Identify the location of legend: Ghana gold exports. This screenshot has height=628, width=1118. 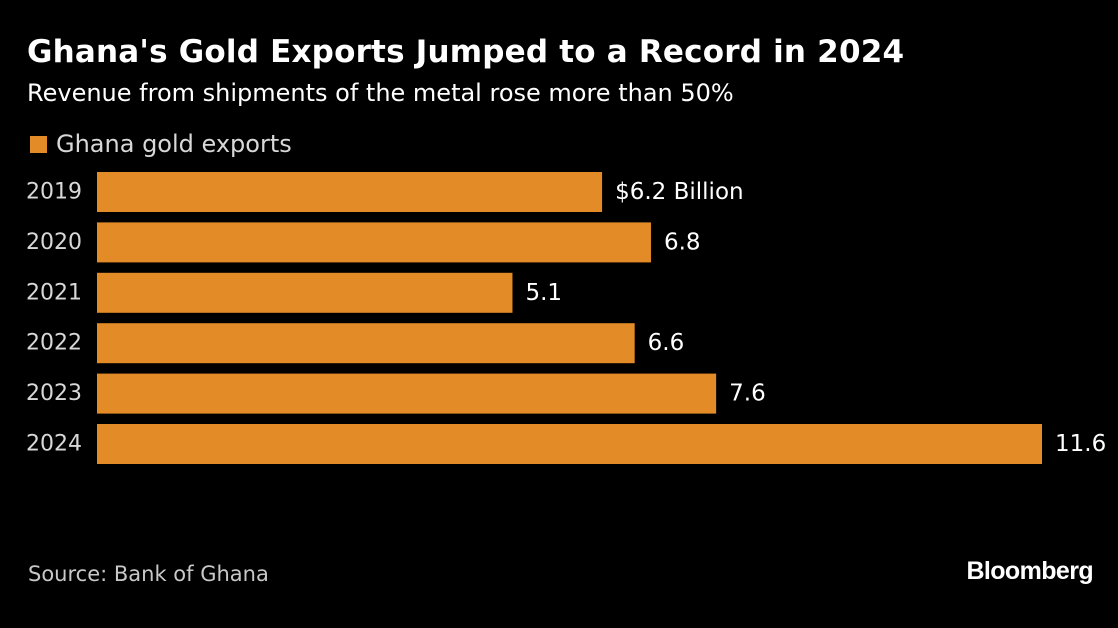
(161, 144).